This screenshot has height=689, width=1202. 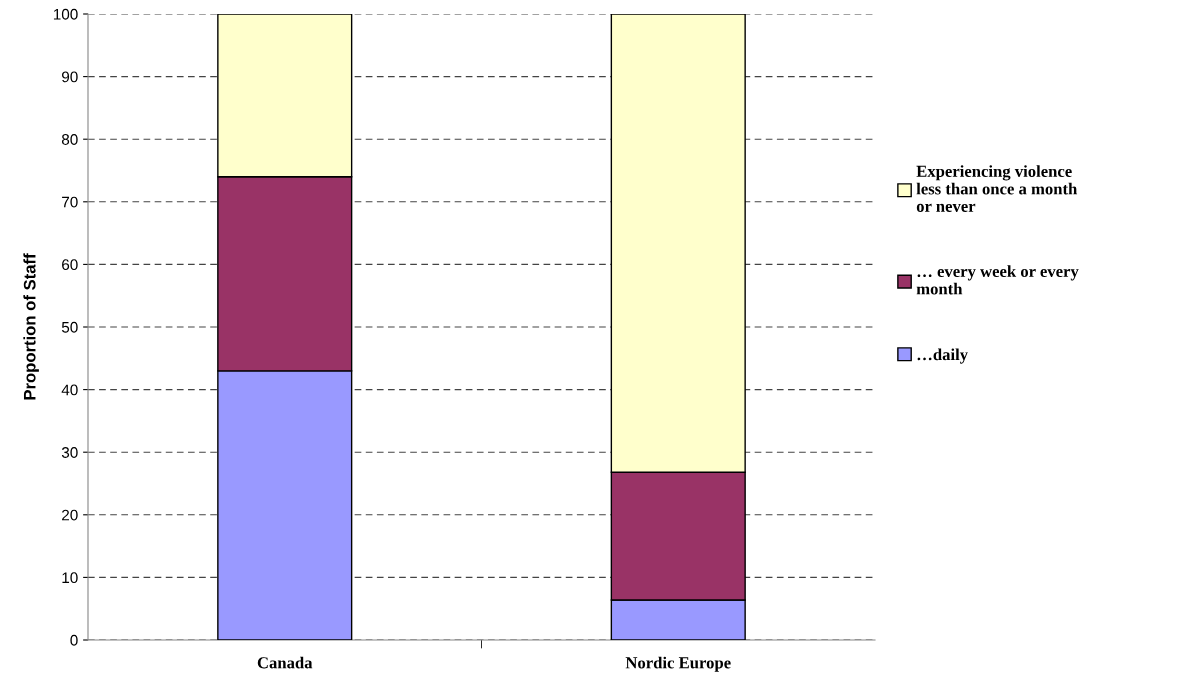 What do you see at coordinates (69, 139) in the screenshot?
I see `y-tick-label: 80` at bounding box center [69, 139].